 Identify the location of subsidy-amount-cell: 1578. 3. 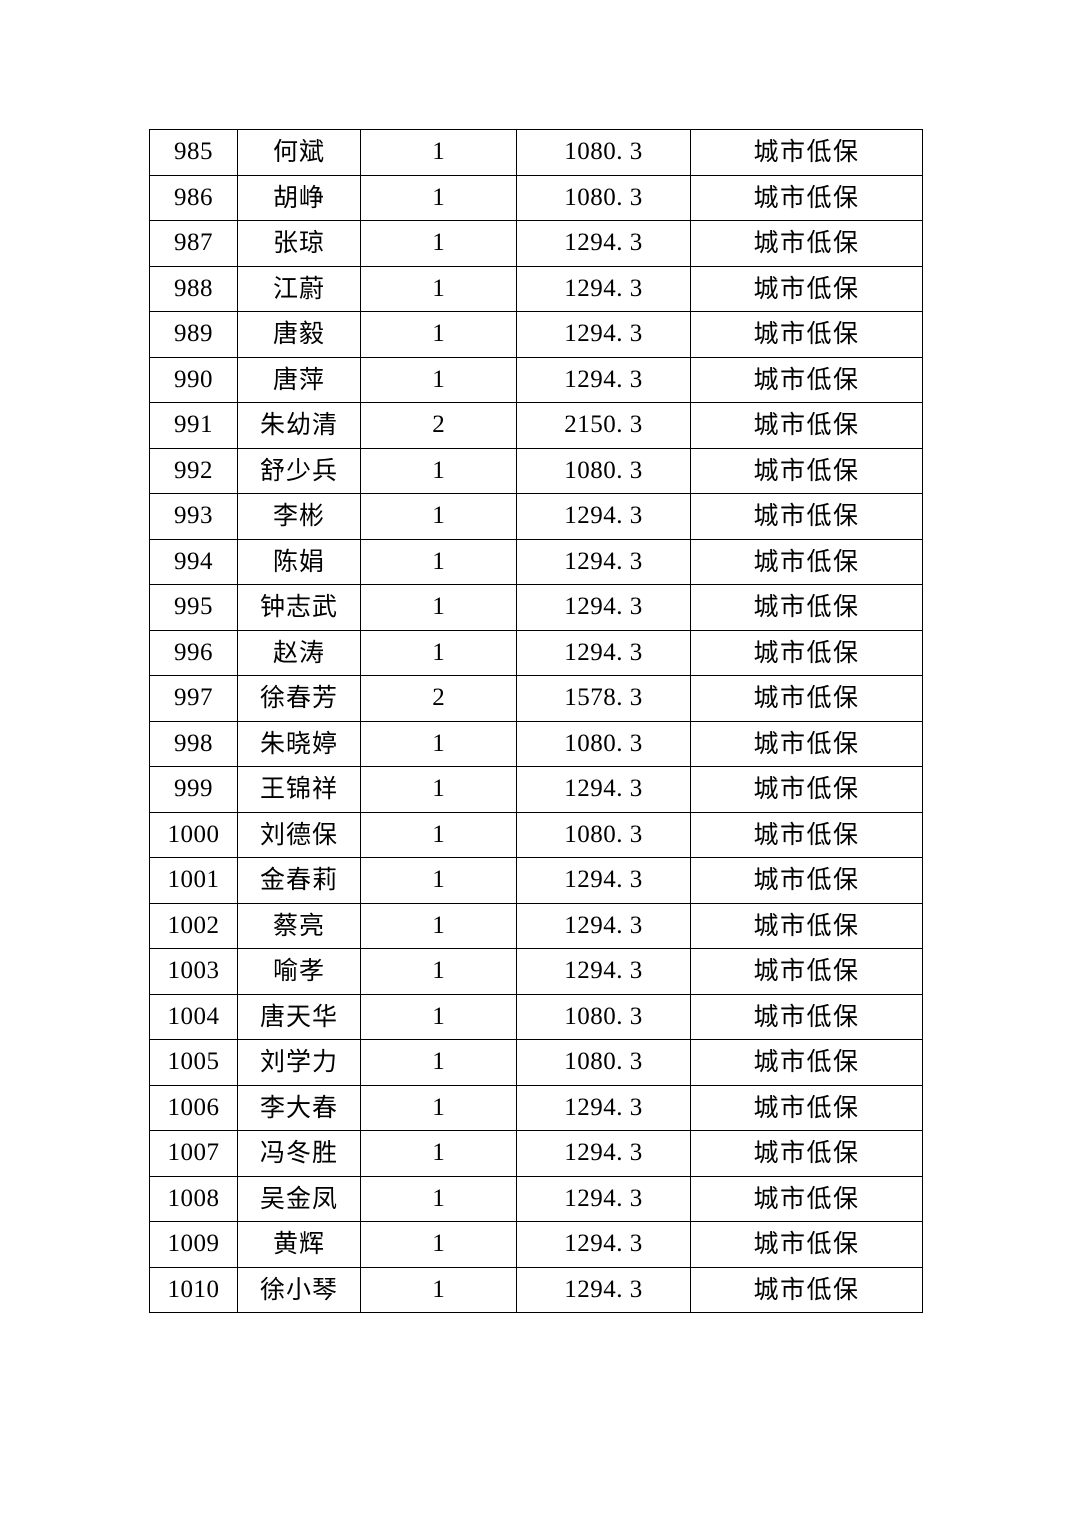
(603, 698).